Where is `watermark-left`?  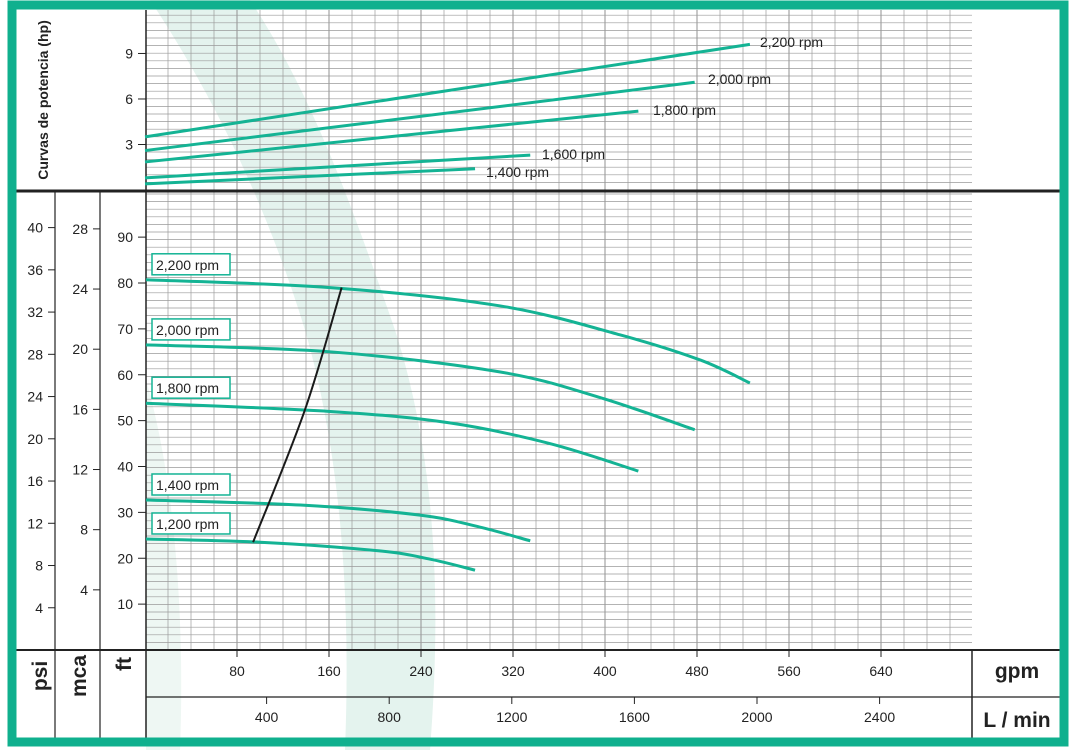
watermark-left is located at coordinates (164, 565).